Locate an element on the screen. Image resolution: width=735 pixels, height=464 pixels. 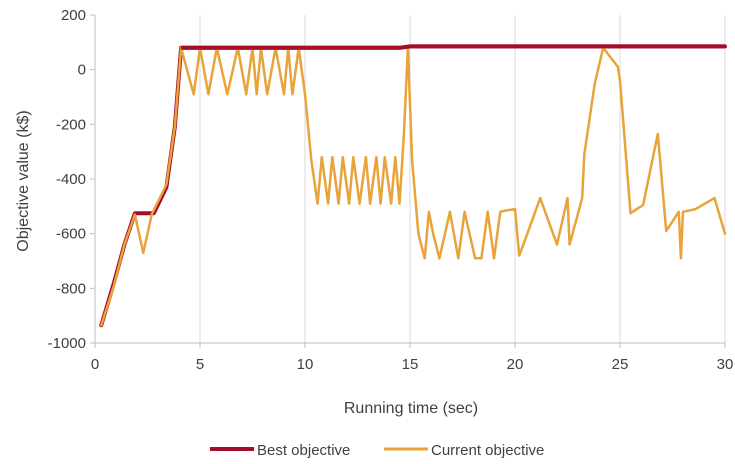
x-tick-label: 10 is located at coordinates (305, 364).